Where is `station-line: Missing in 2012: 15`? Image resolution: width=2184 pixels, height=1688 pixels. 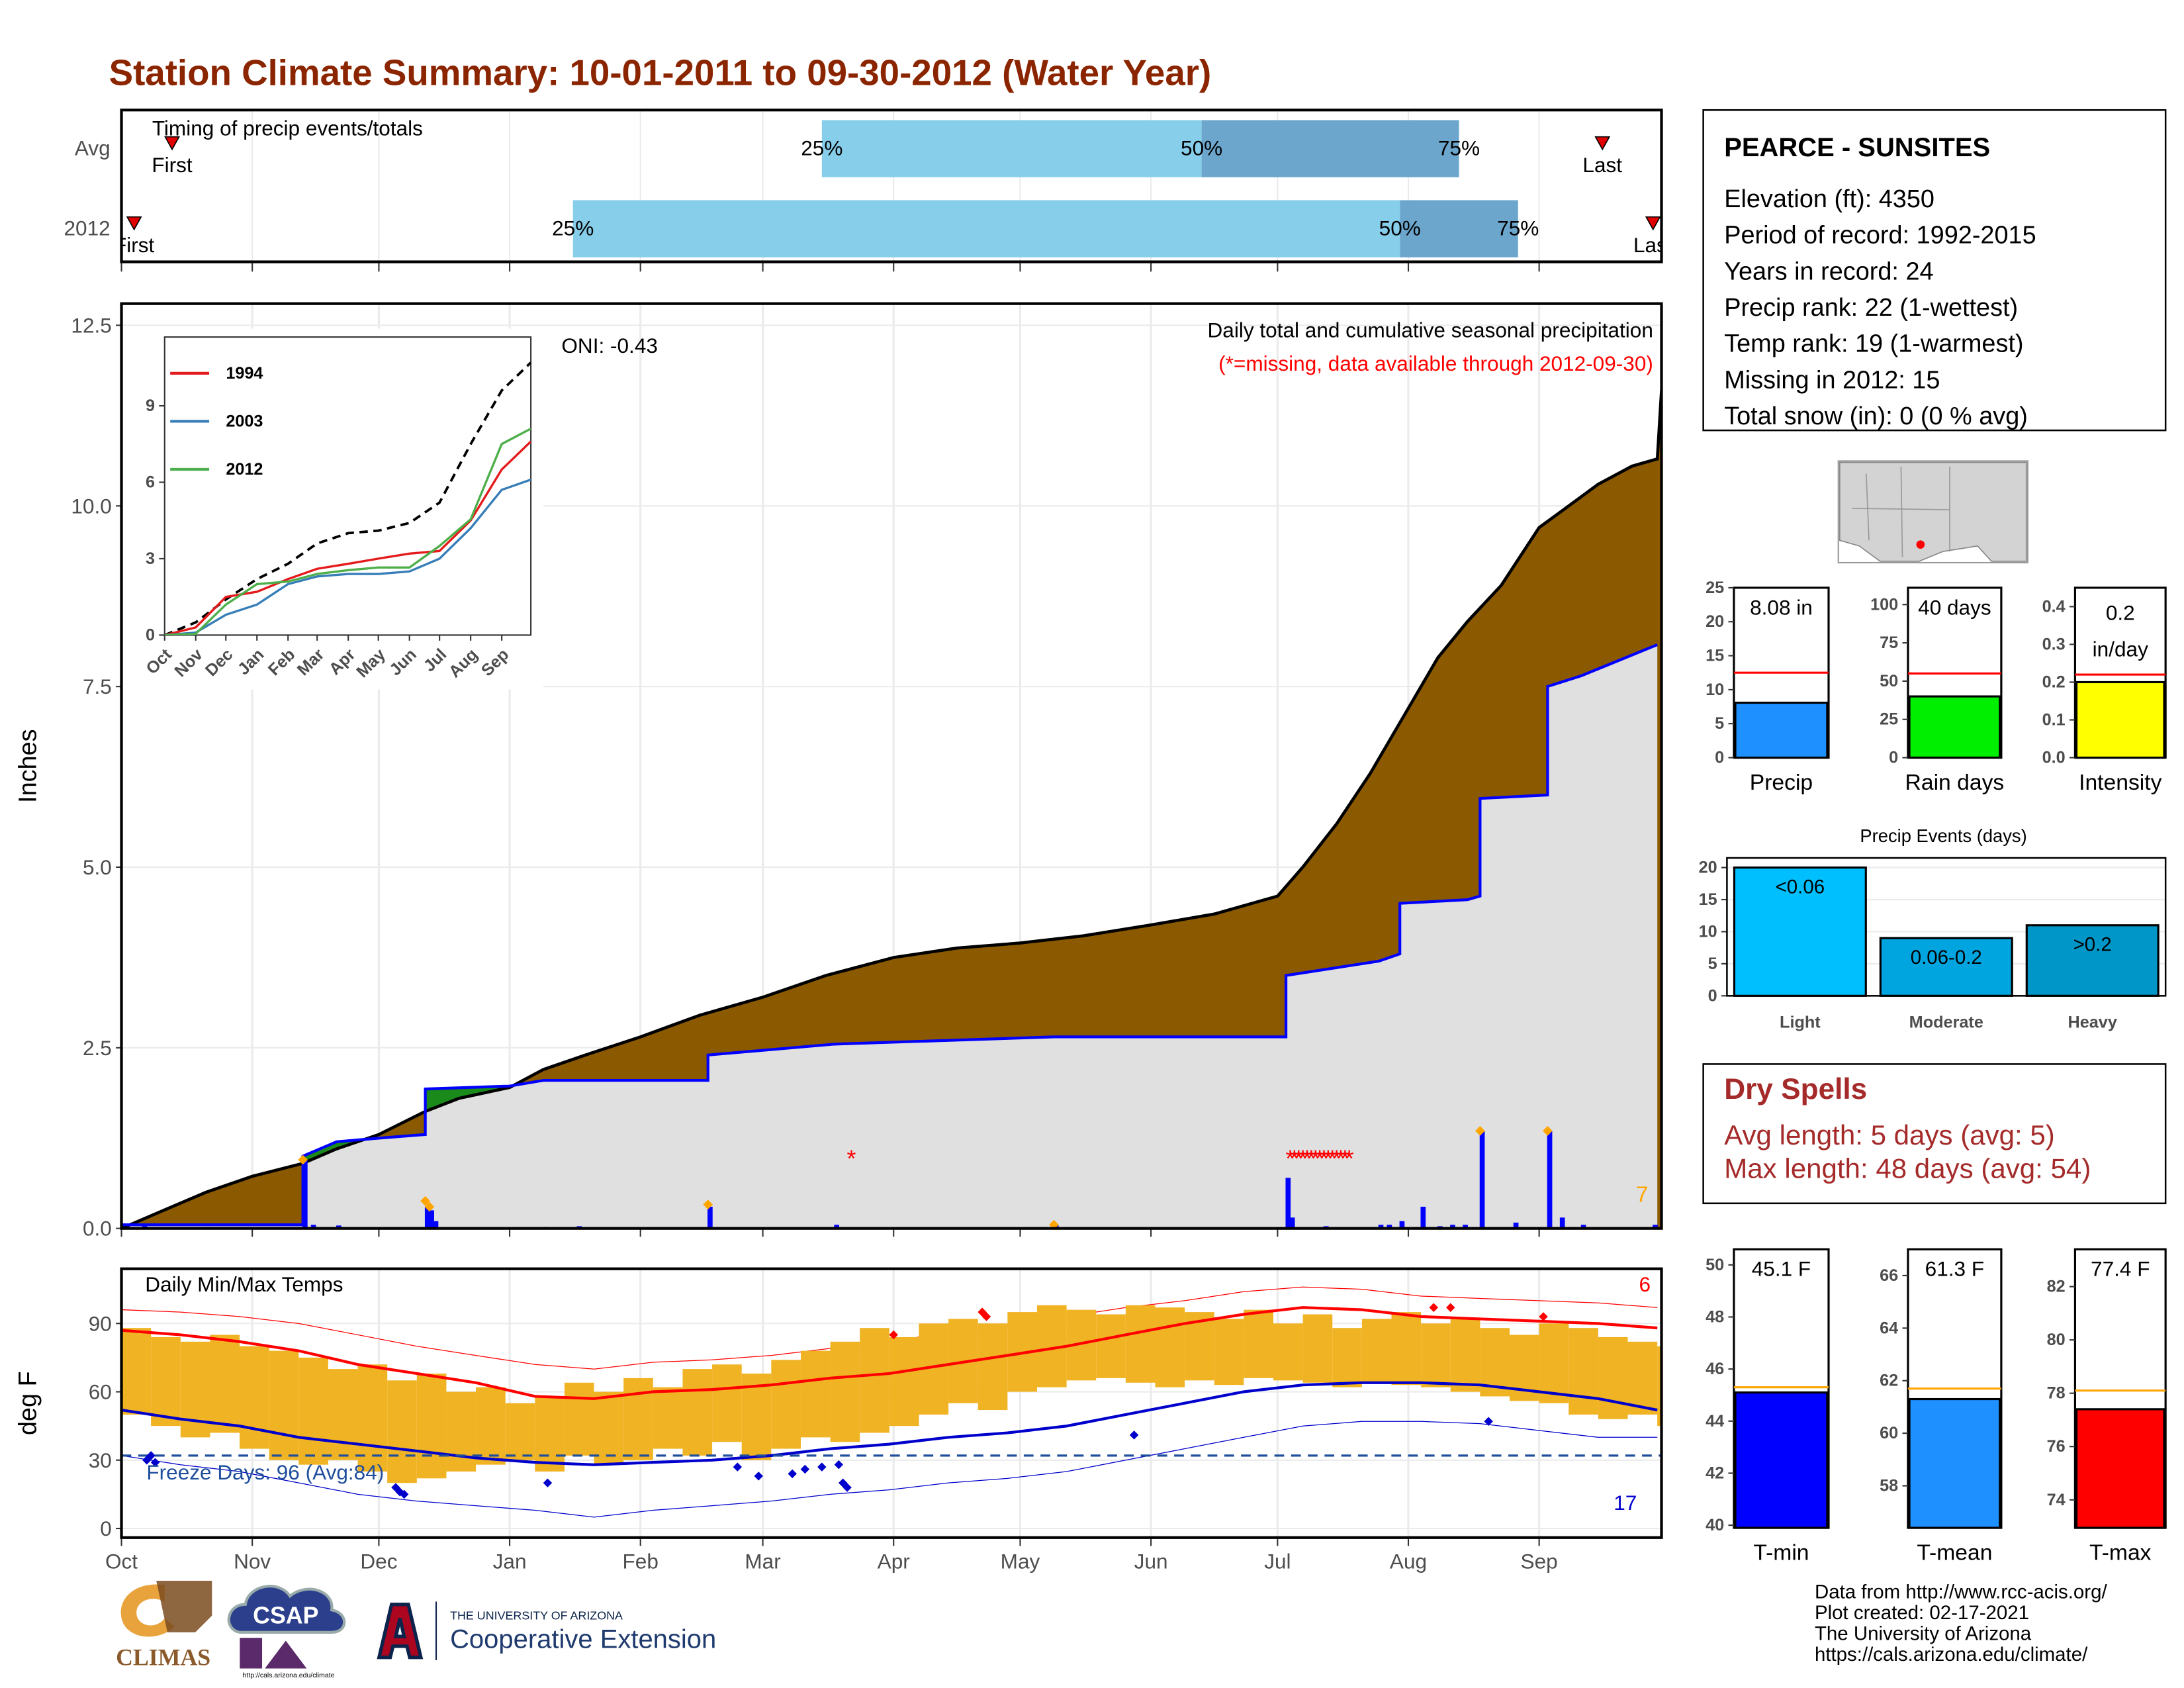 station-line: Missing in 2012: 15 is located at coordinates (1832, 380).